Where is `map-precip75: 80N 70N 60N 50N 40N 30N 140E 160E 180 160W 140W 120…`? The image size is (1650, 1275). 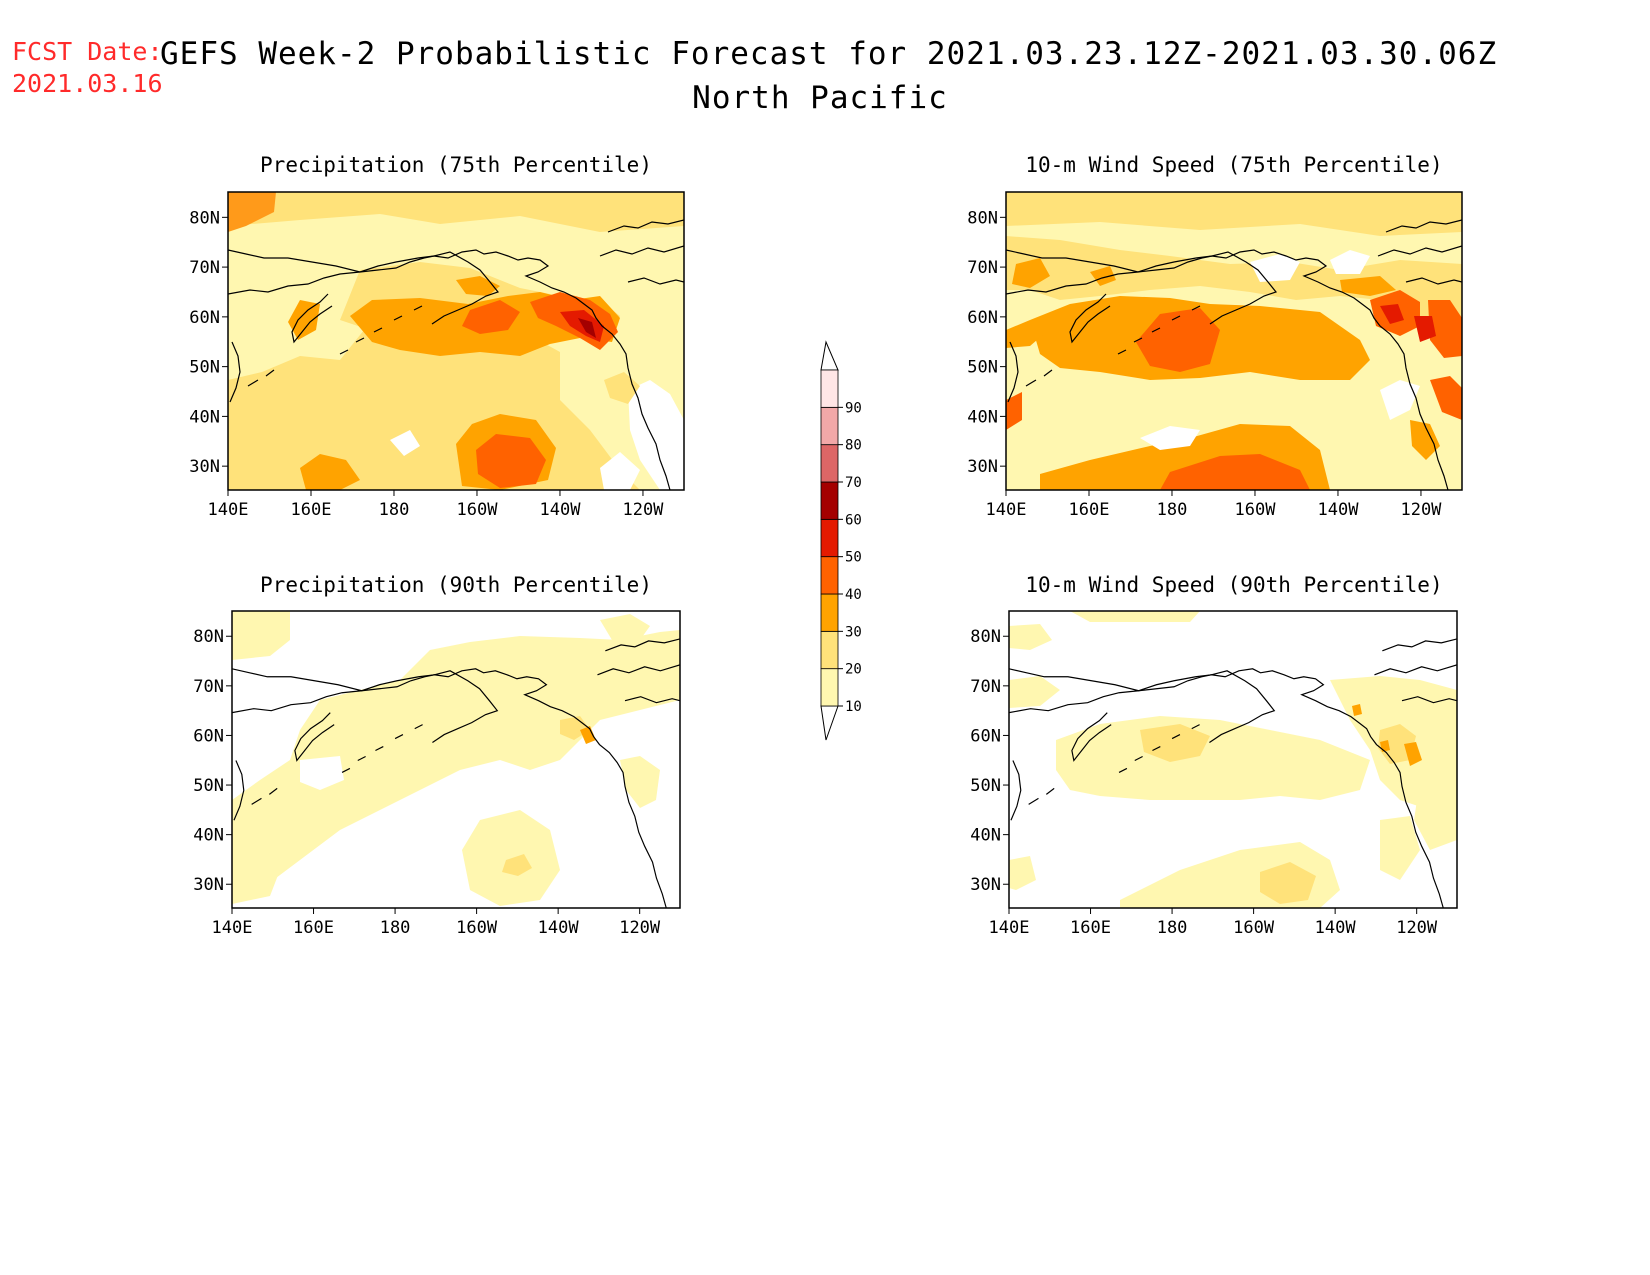 map-precip75: 80N 70N 60N 50N 40N 30N 140E 160E 180 160W 140W 120… is located at coordinates (437, 355).